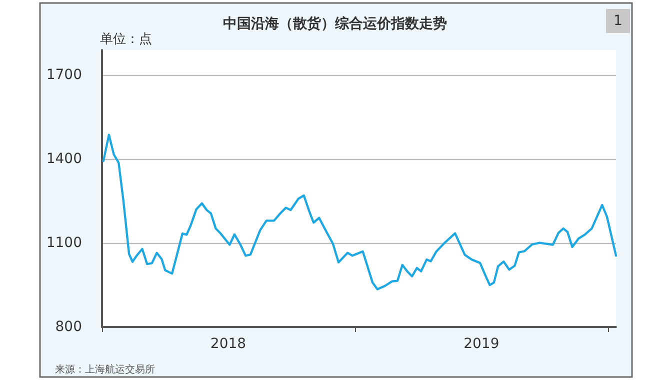 The image size is (670, 380). What do you see at coordinates (126, 39) in the screenshot?
I see `text: 单位：点` at bounding box center [126, 39].